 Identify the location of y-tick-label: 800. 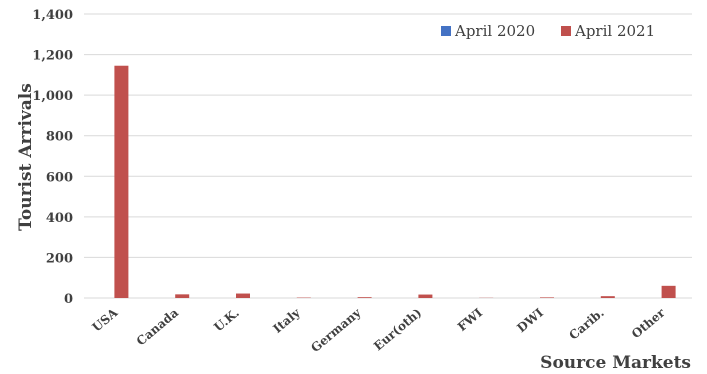
(59, 137).